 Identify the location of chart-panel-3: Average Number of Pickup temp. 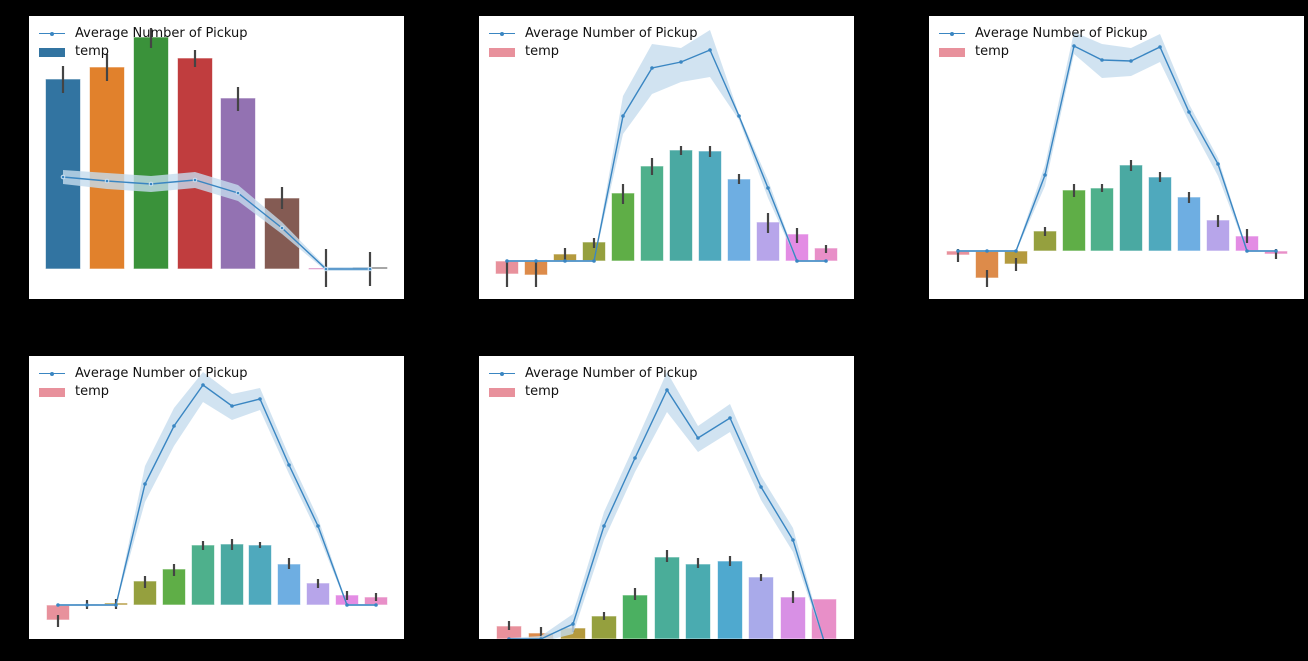
(1116, 157).